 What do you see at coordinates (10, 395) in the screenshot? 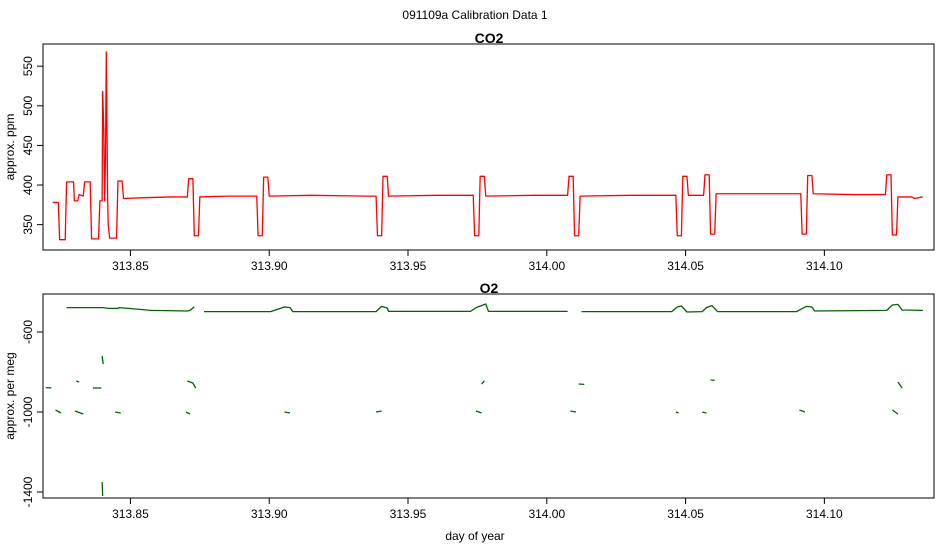
I see `o2-y-axis-label: approx. per meg` at bounding box center [10, 395].